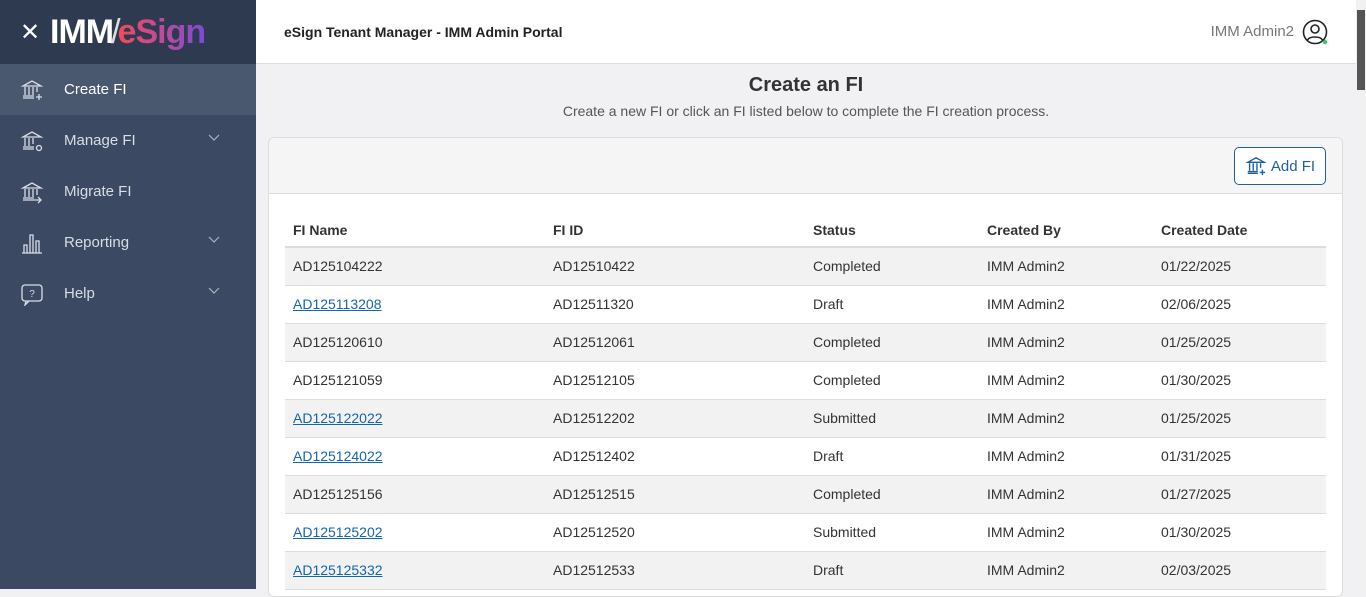 This screenshot has height=597, width=1366. Describe the element at coordinates (1280, 166) in the screenshot. I see `add-fi-button: Add FI` at that location.